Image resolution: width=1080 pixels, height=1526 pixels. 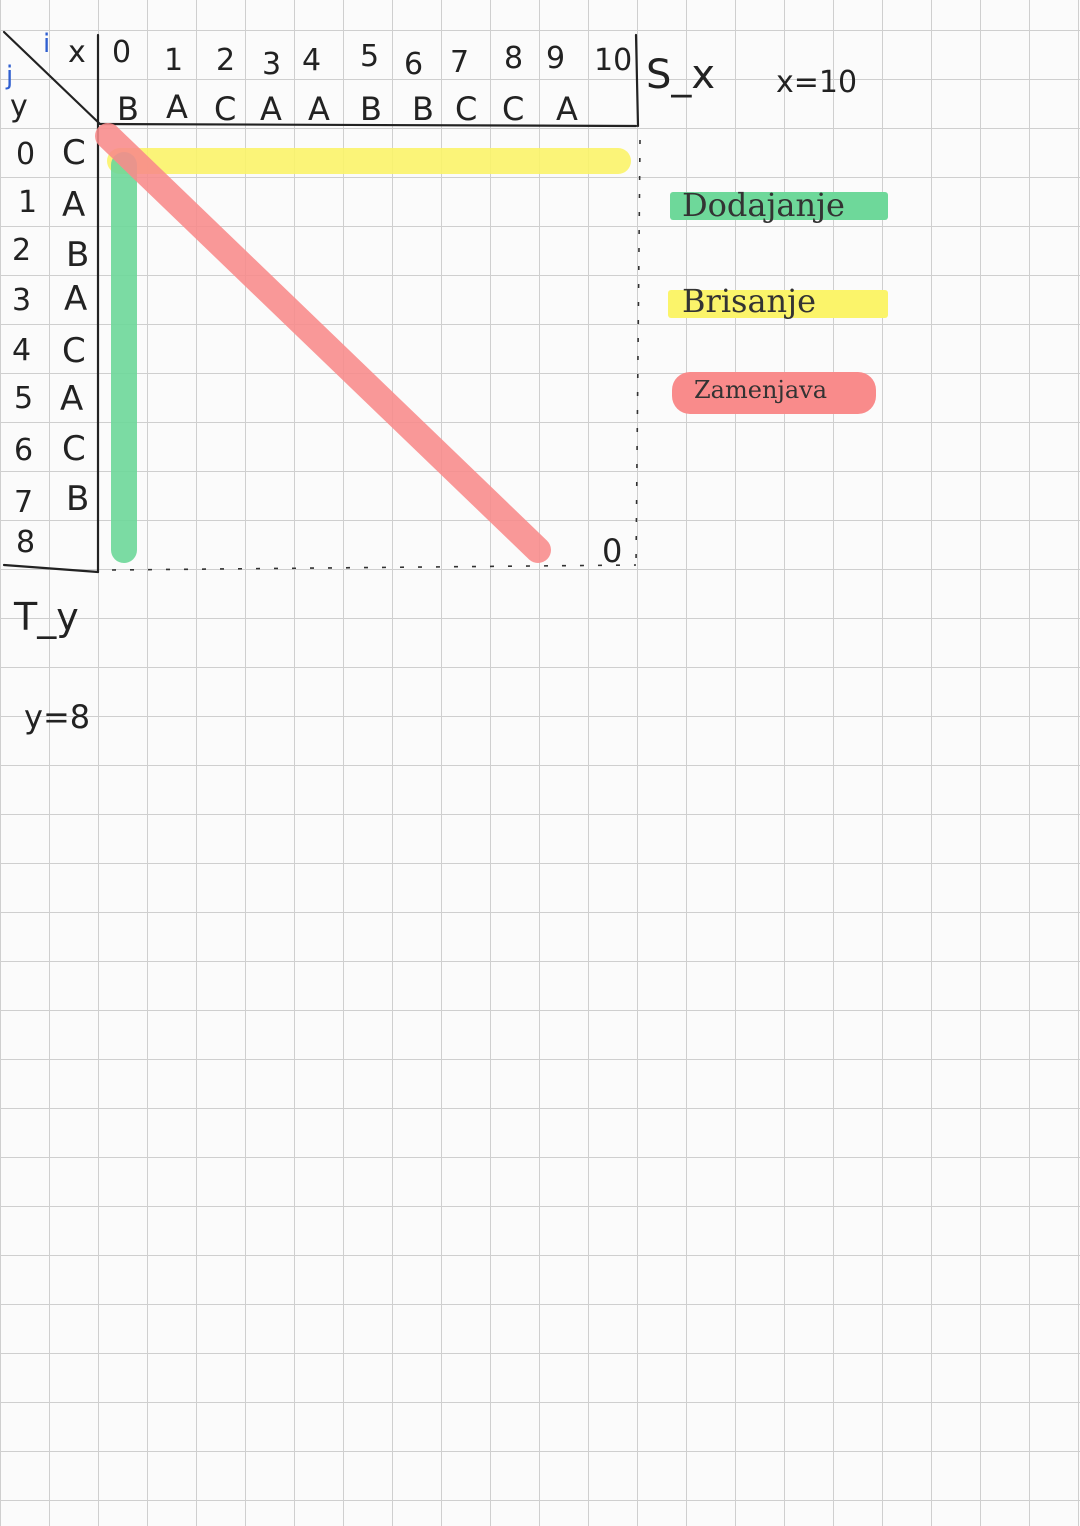 What do you see at coordinates (555, 58) in the screenshot?
I see `col-index: 9` at bounding box center [555, 58].